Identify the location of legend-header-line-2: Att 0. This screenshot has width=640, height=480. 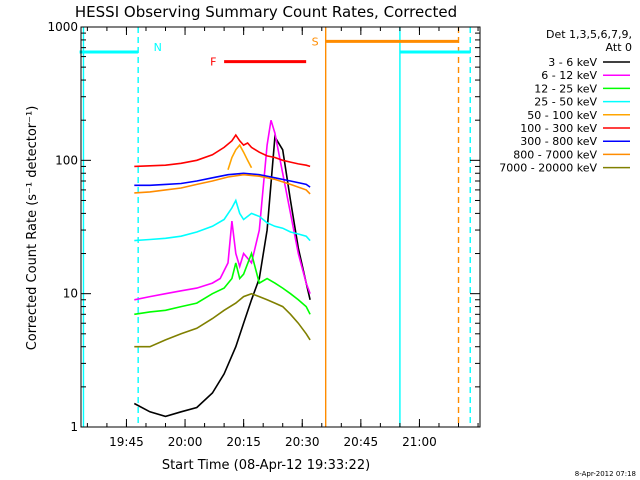
(619, 47).